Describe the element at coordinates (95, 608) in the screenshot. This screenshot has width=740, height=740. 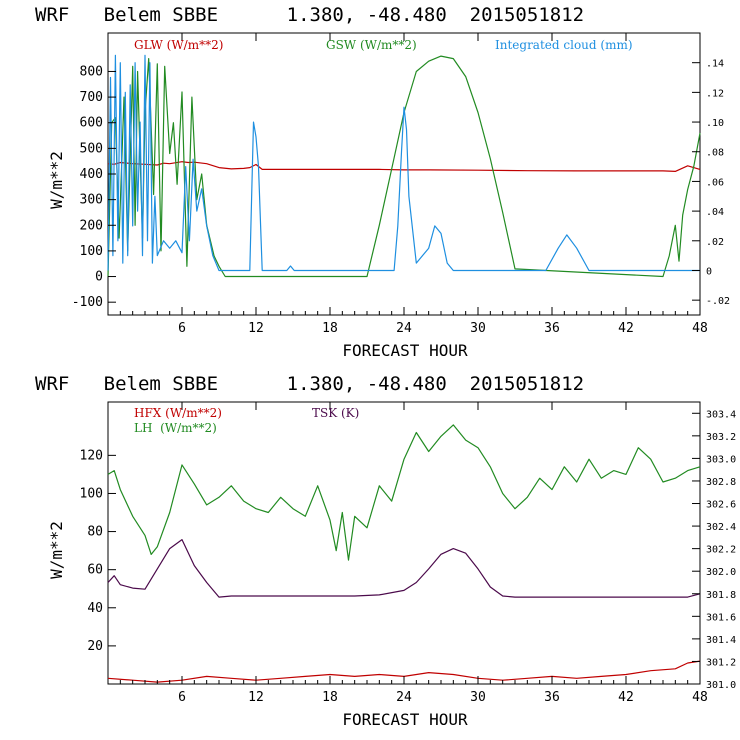
I see `y-tick-label: 40` at that location.